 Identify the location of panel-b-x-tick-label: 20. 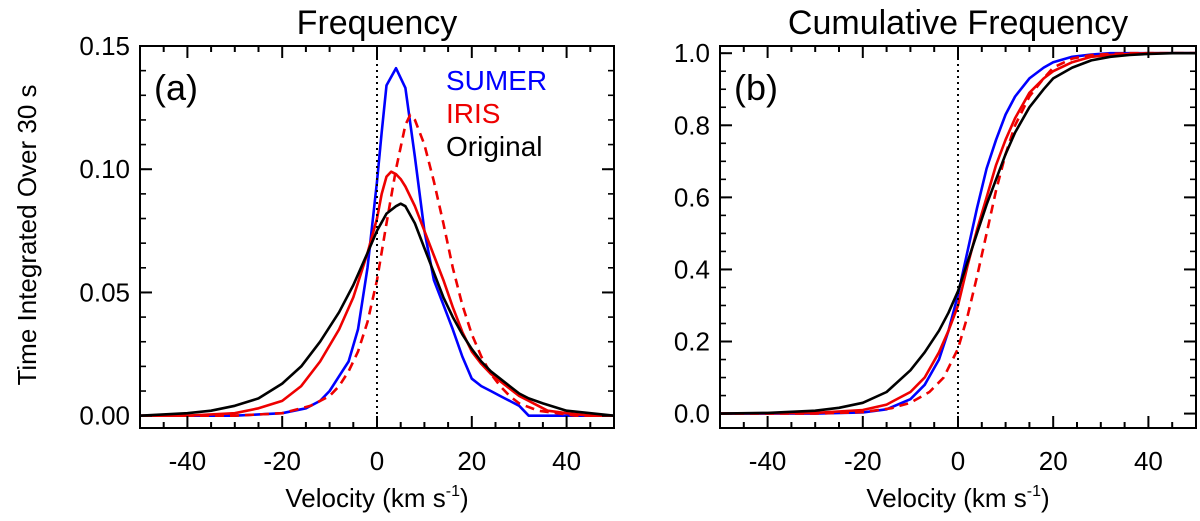
(1053, 461).